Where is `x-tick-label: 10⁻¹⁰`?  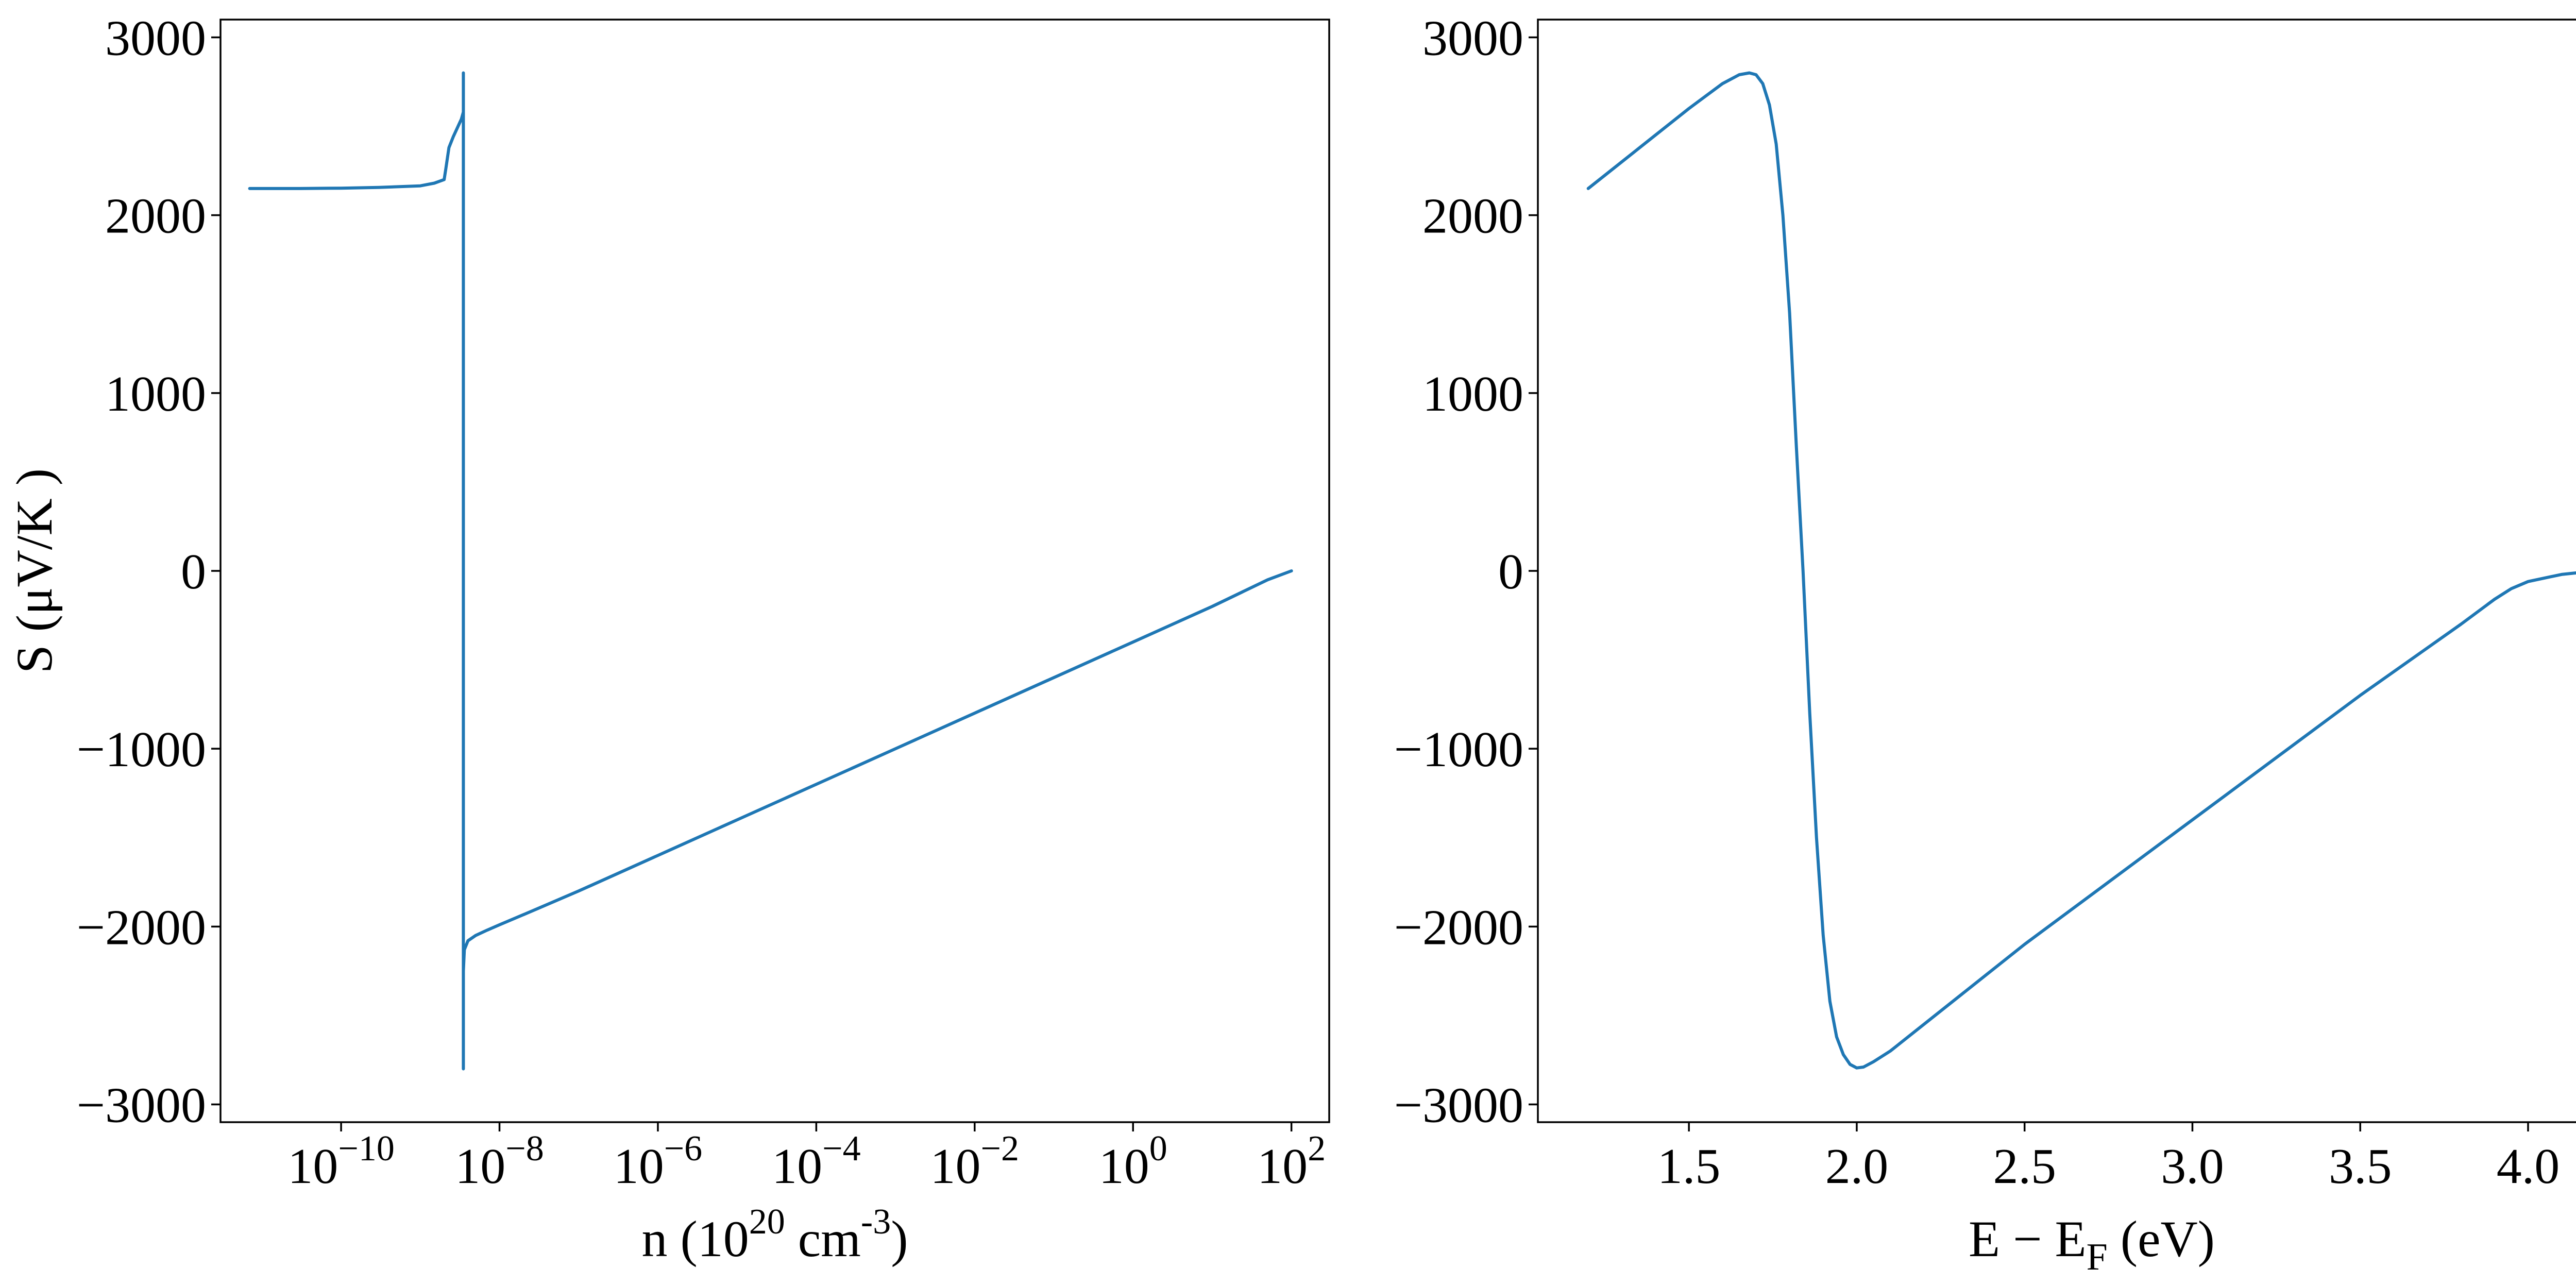
x-tick-label: 10⁻¹⁰ is located at coordinates (340, 1161).